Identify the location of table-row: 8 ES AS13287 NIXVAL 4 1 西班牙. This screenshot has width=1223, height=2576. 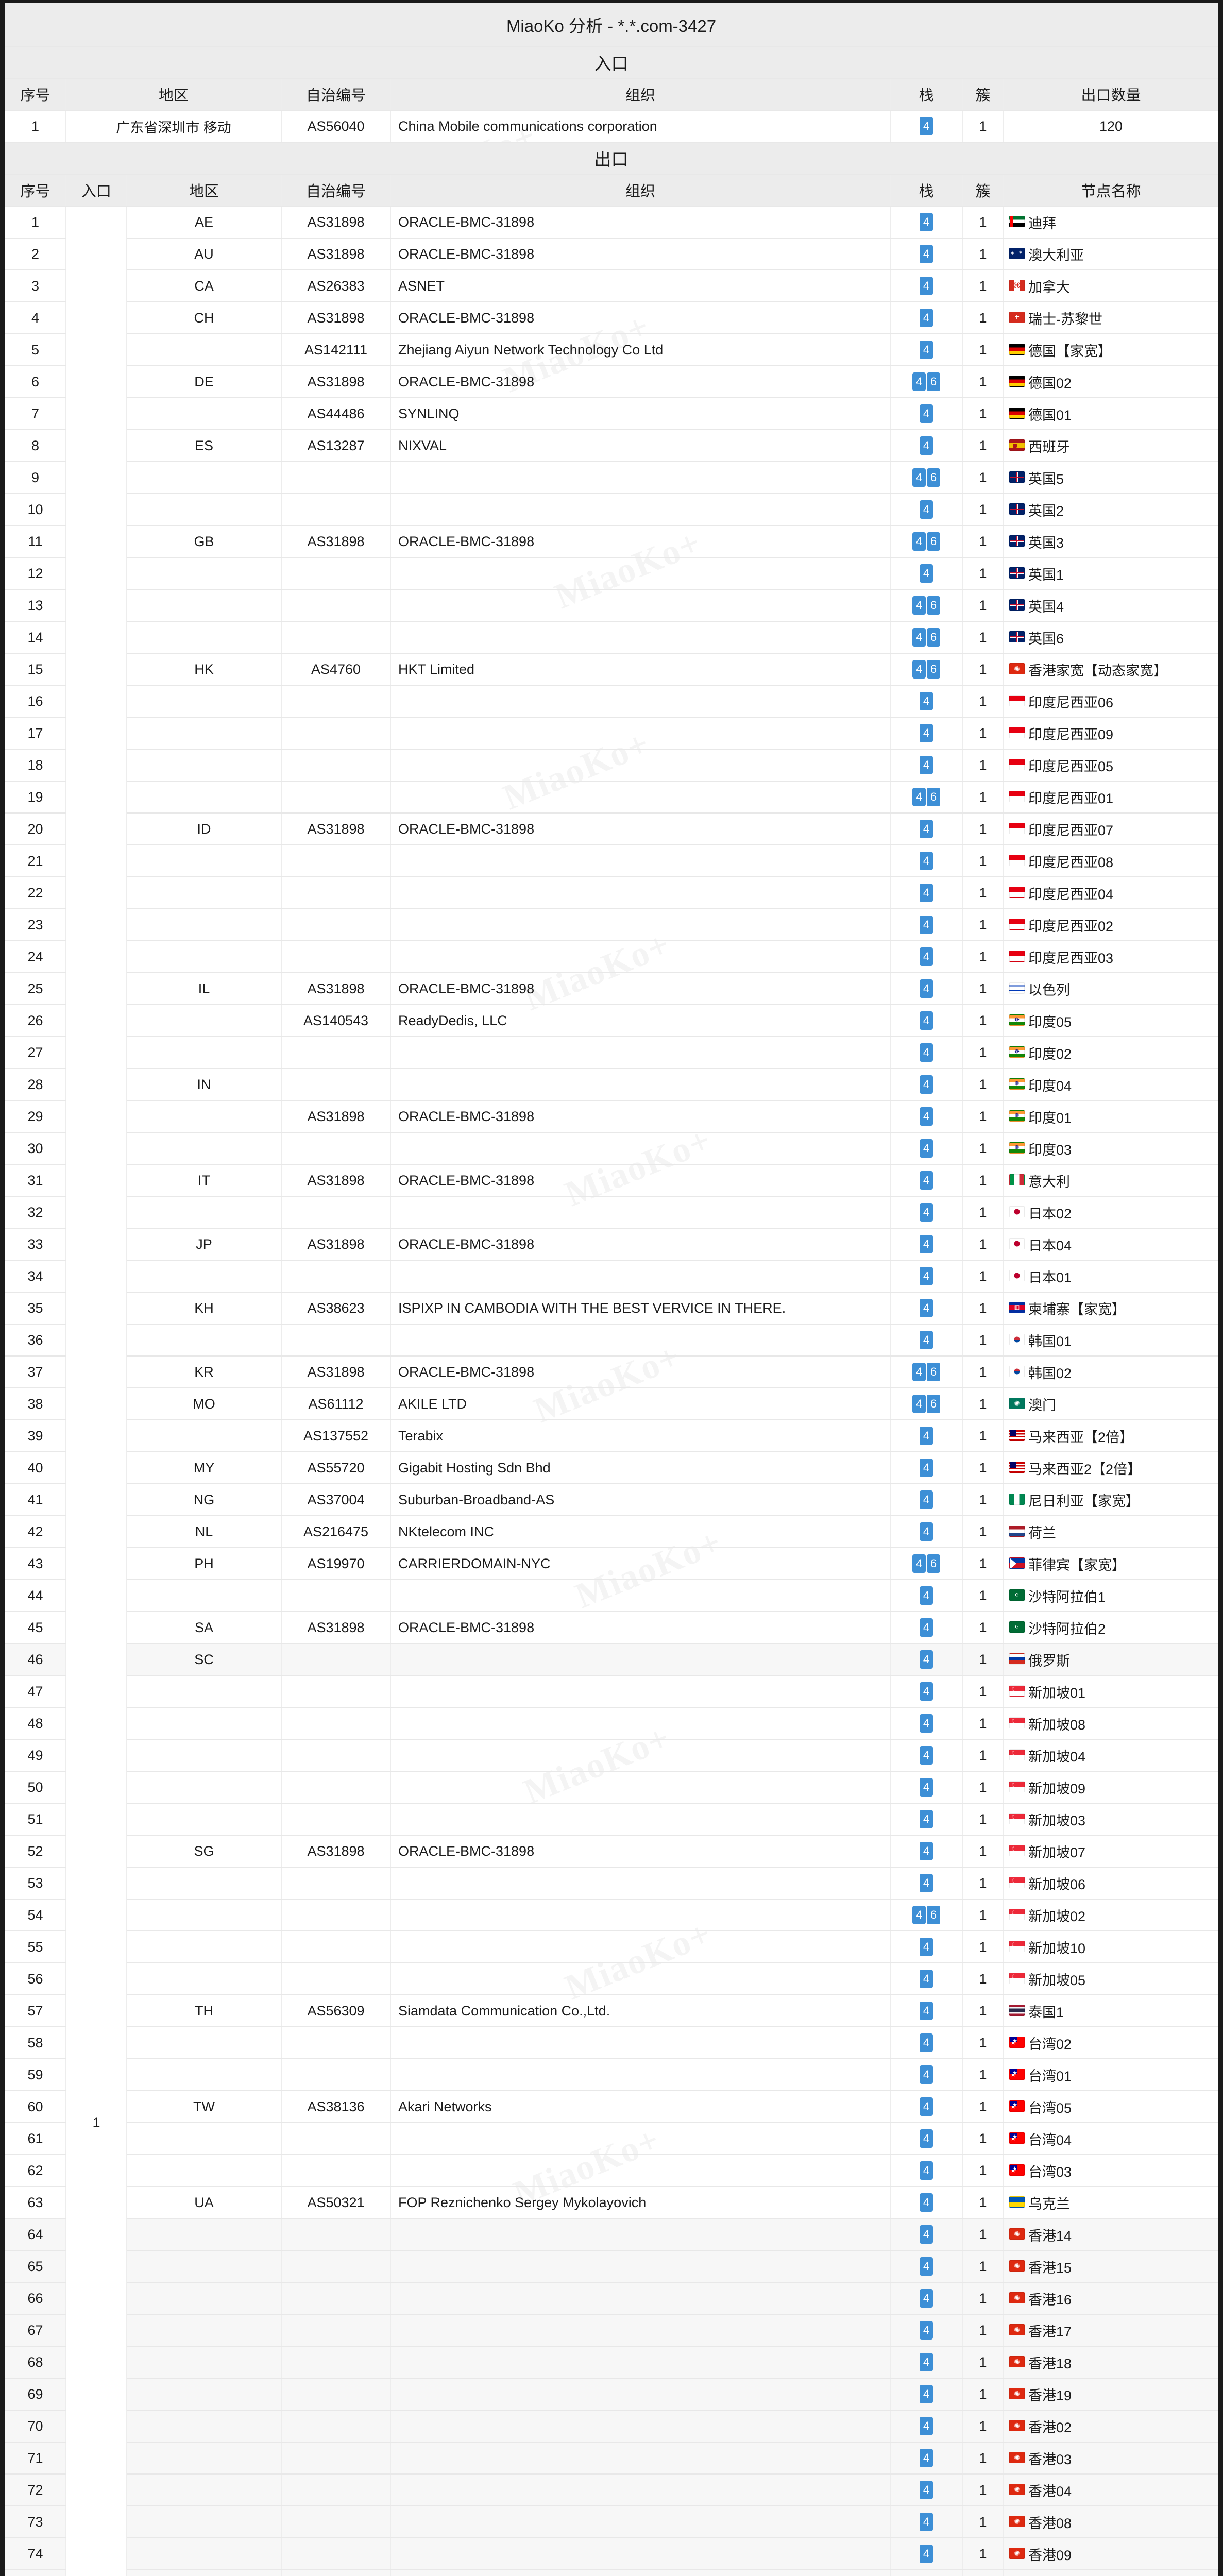
(611, 446).